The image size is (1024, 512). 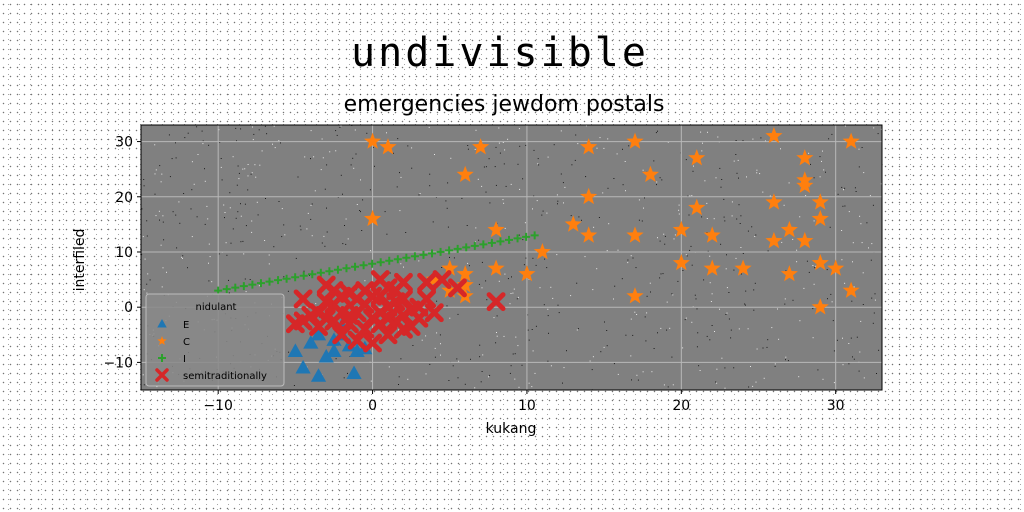 What do you see at coordinates (162, 358) in the screenshot?
I see `legend-marker` at bounding box center [162, 358].